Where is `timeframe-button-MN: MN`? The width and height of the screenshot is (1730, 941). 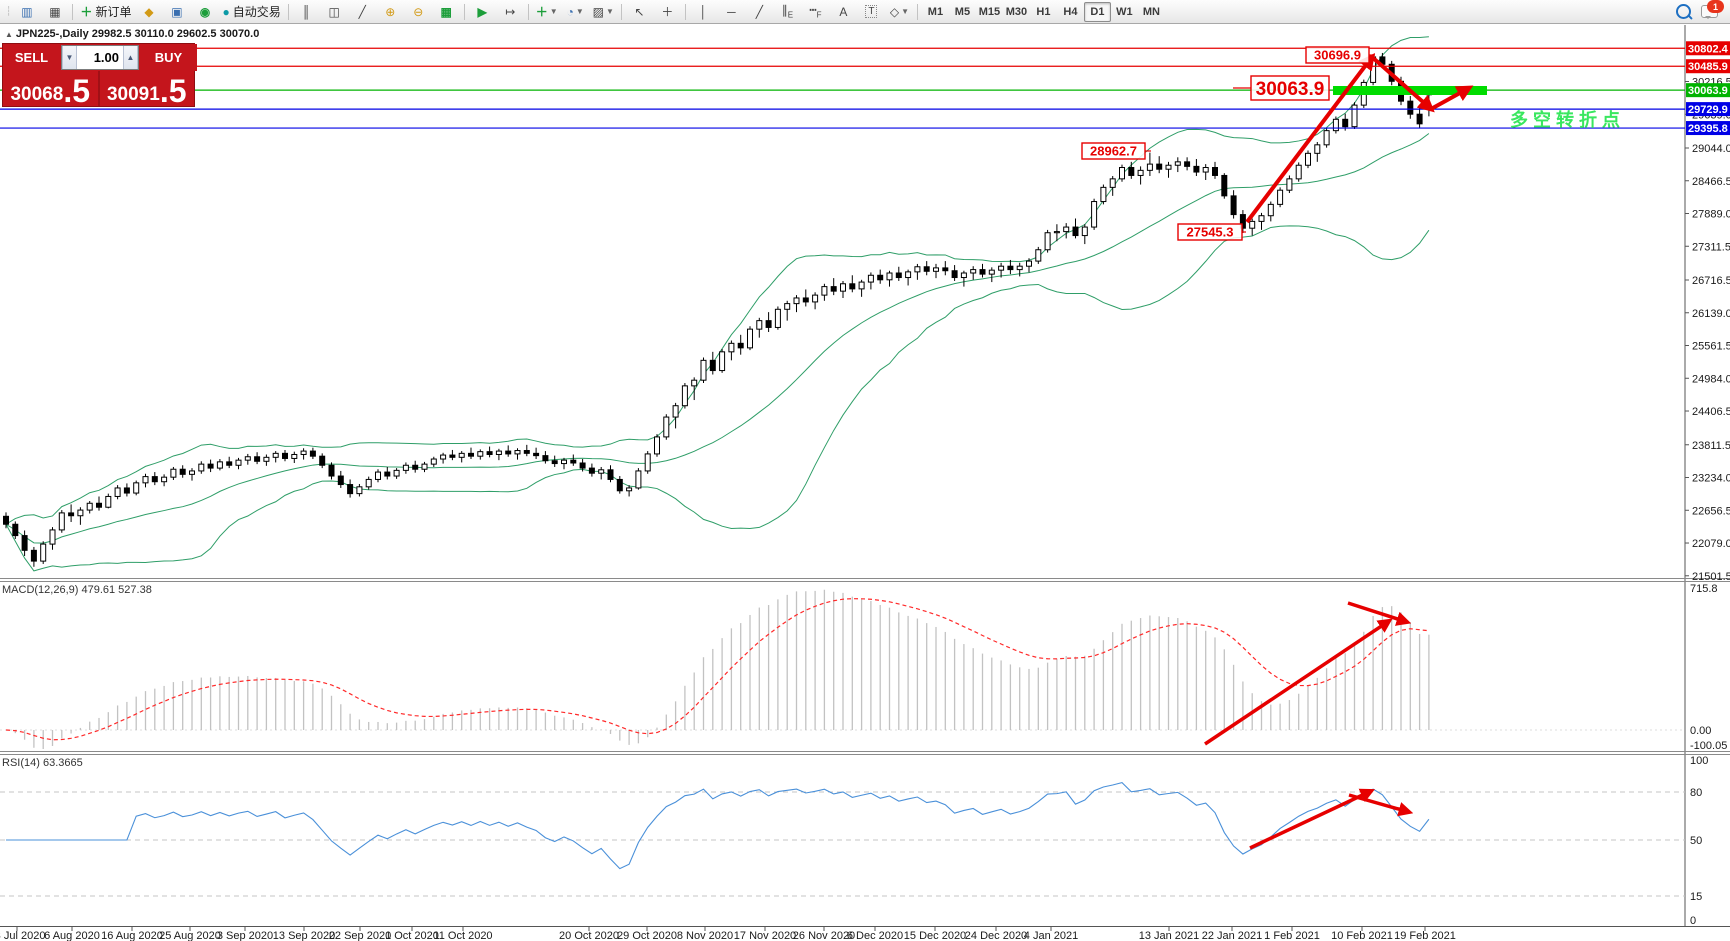
timeframe-button-MN: MN is located at coordinates (1151, 11).